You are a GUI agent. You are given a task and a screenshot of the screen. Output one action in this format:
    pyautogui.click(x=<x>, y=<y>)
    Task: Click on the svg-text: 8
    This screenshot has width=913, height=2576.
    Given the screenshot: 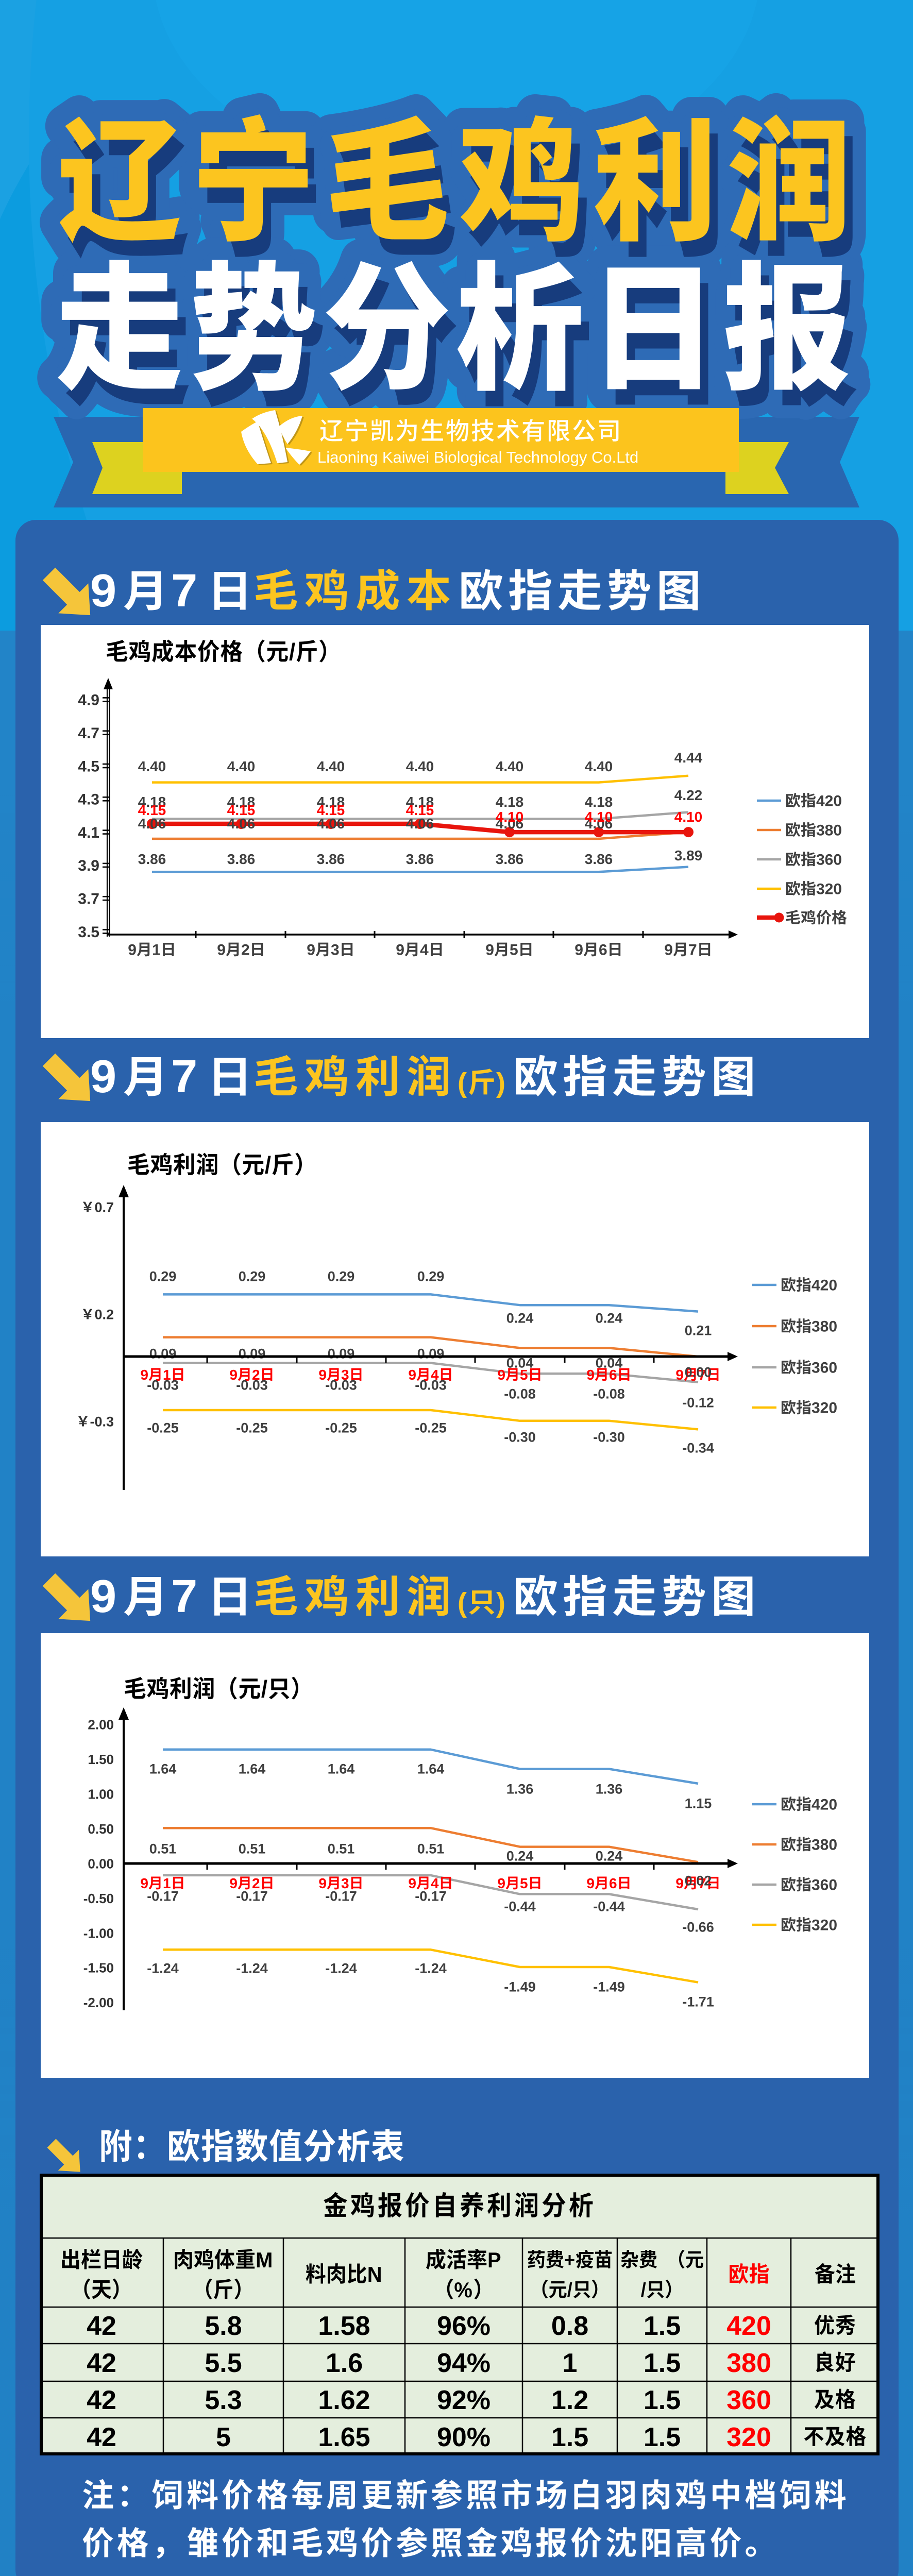 What is the action you would take?
    pyautogui.click(x=825, y=1326)
    